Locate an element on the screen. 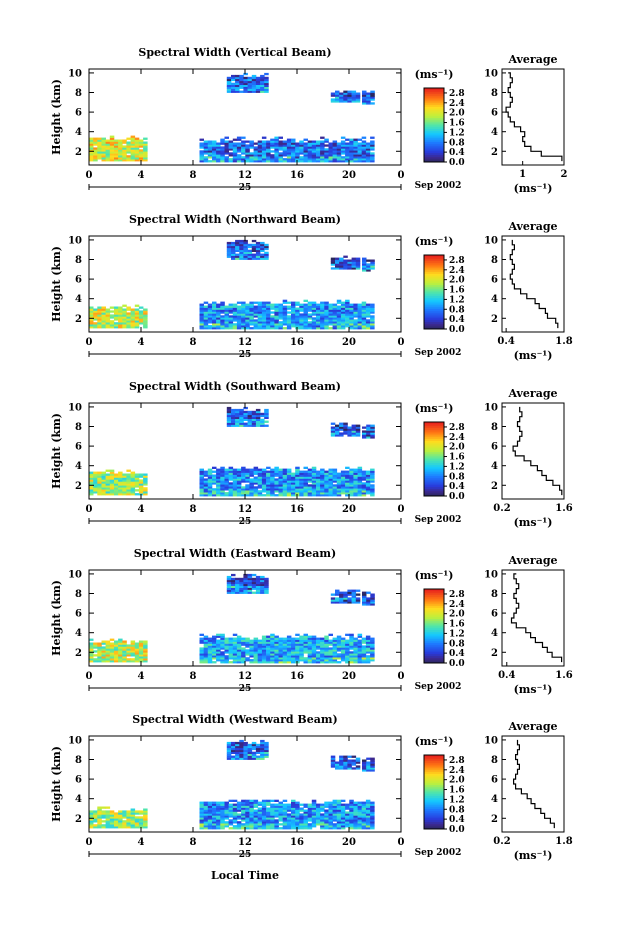 This screenshot has width=623, height=929. x-tick-label: 20 is located at coordinates (349, 175).